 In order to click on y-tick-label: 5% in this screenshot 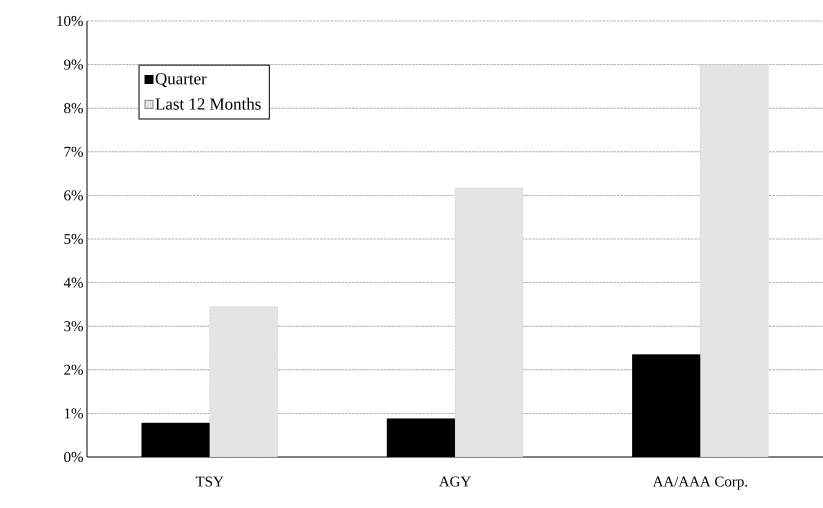, I will do `click(73, 239)`.